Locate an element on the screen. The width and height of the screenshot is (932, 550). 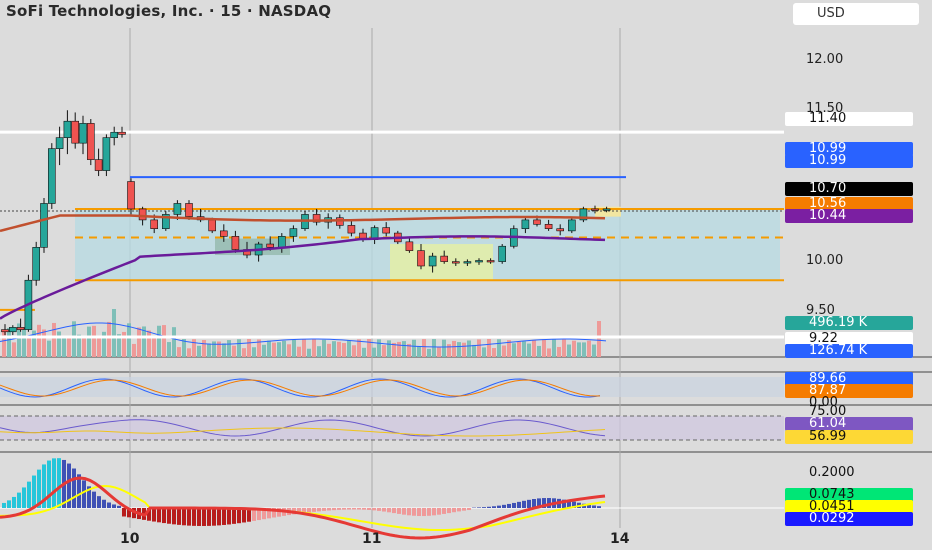
price-label-ma-brown: 10.56 is located at coordinates (849, 204).